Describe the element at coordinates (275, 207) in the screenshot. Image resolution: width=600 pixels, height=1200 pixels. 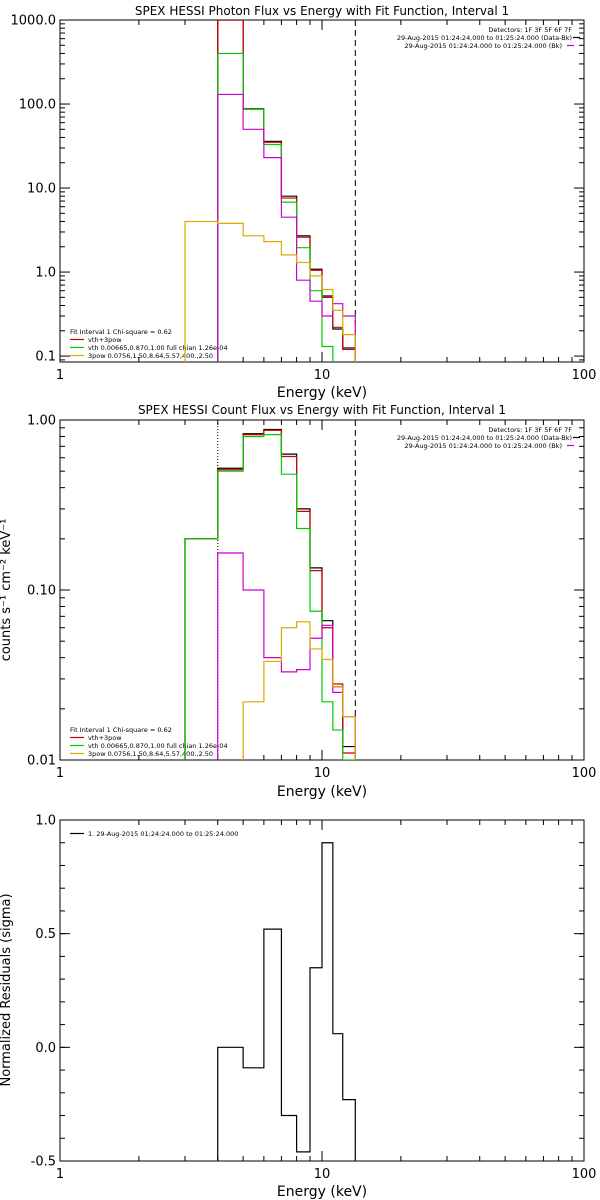
I see `photon-flux-series-2-step-line` at that location.